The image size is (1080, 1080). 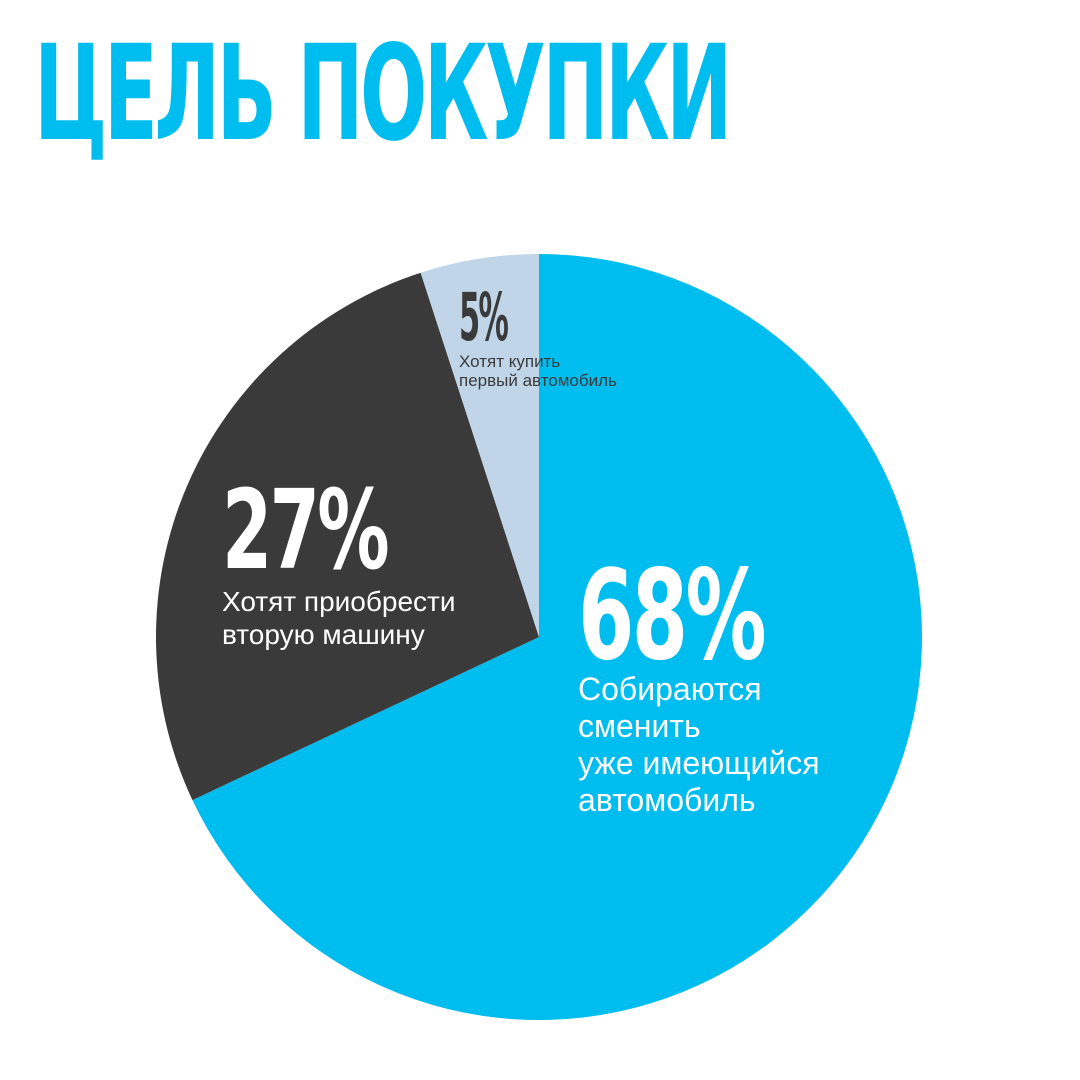 I want to click on slice-description-replace-car: сменить, so click(x=639, y=726).